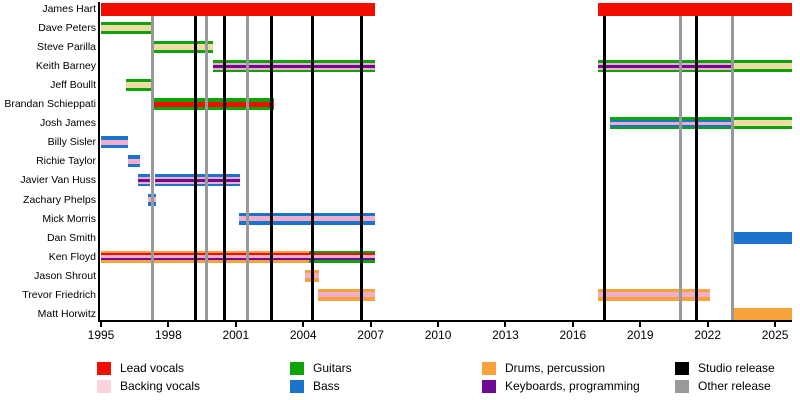 The height and width of the screenshot is (400, 800). I want to click on legend-swatch-blue, so click(297, 386).